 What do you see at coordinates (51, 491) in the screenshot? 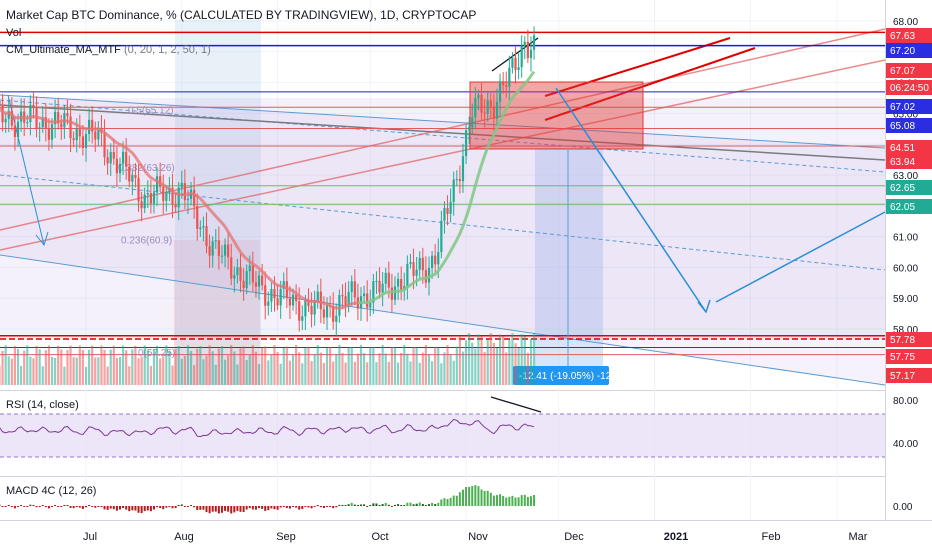
I see `macd-pane-label: MACD 4C (12, 26)` at bounding box center [51, 491].